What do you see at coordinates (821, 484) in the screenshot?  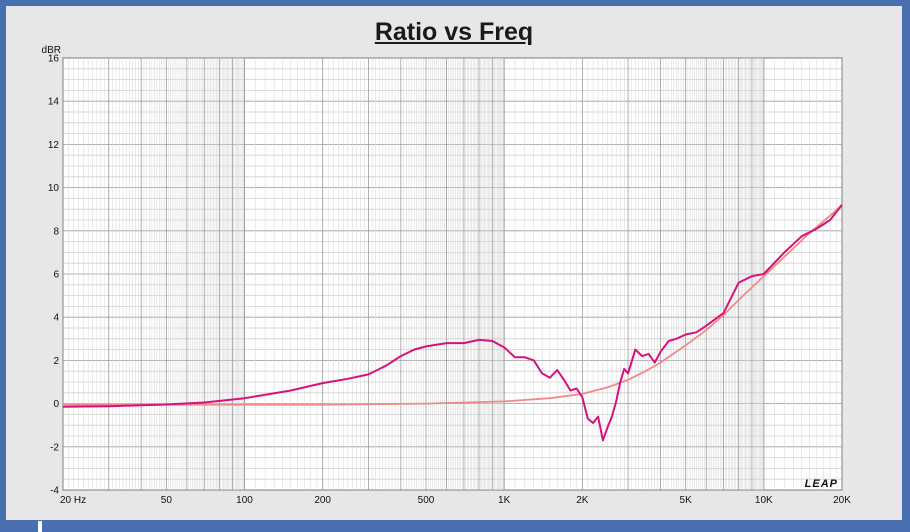 I see `leap-logo: LEAP` at bounding box center [821, 484].